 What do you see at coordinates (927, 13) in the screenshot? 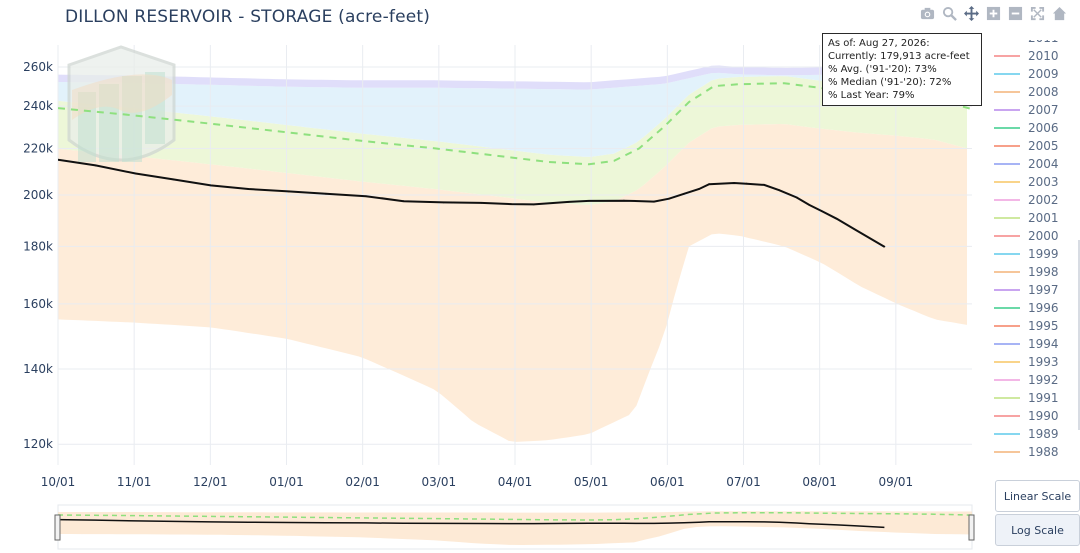
I see `camera-icon` at bounding box center [927, 13].